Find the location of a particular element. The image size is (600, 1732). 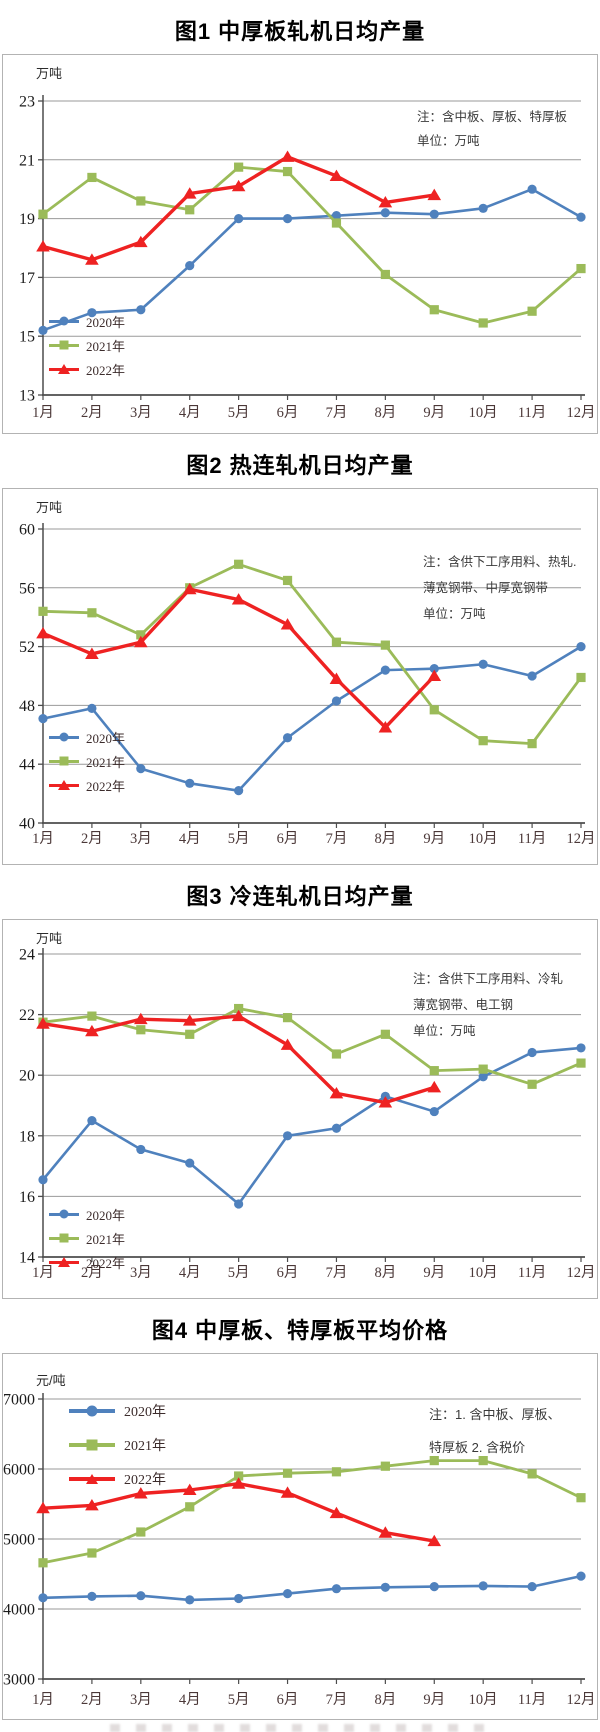

square-icon is located at coordinates (64, 1238).